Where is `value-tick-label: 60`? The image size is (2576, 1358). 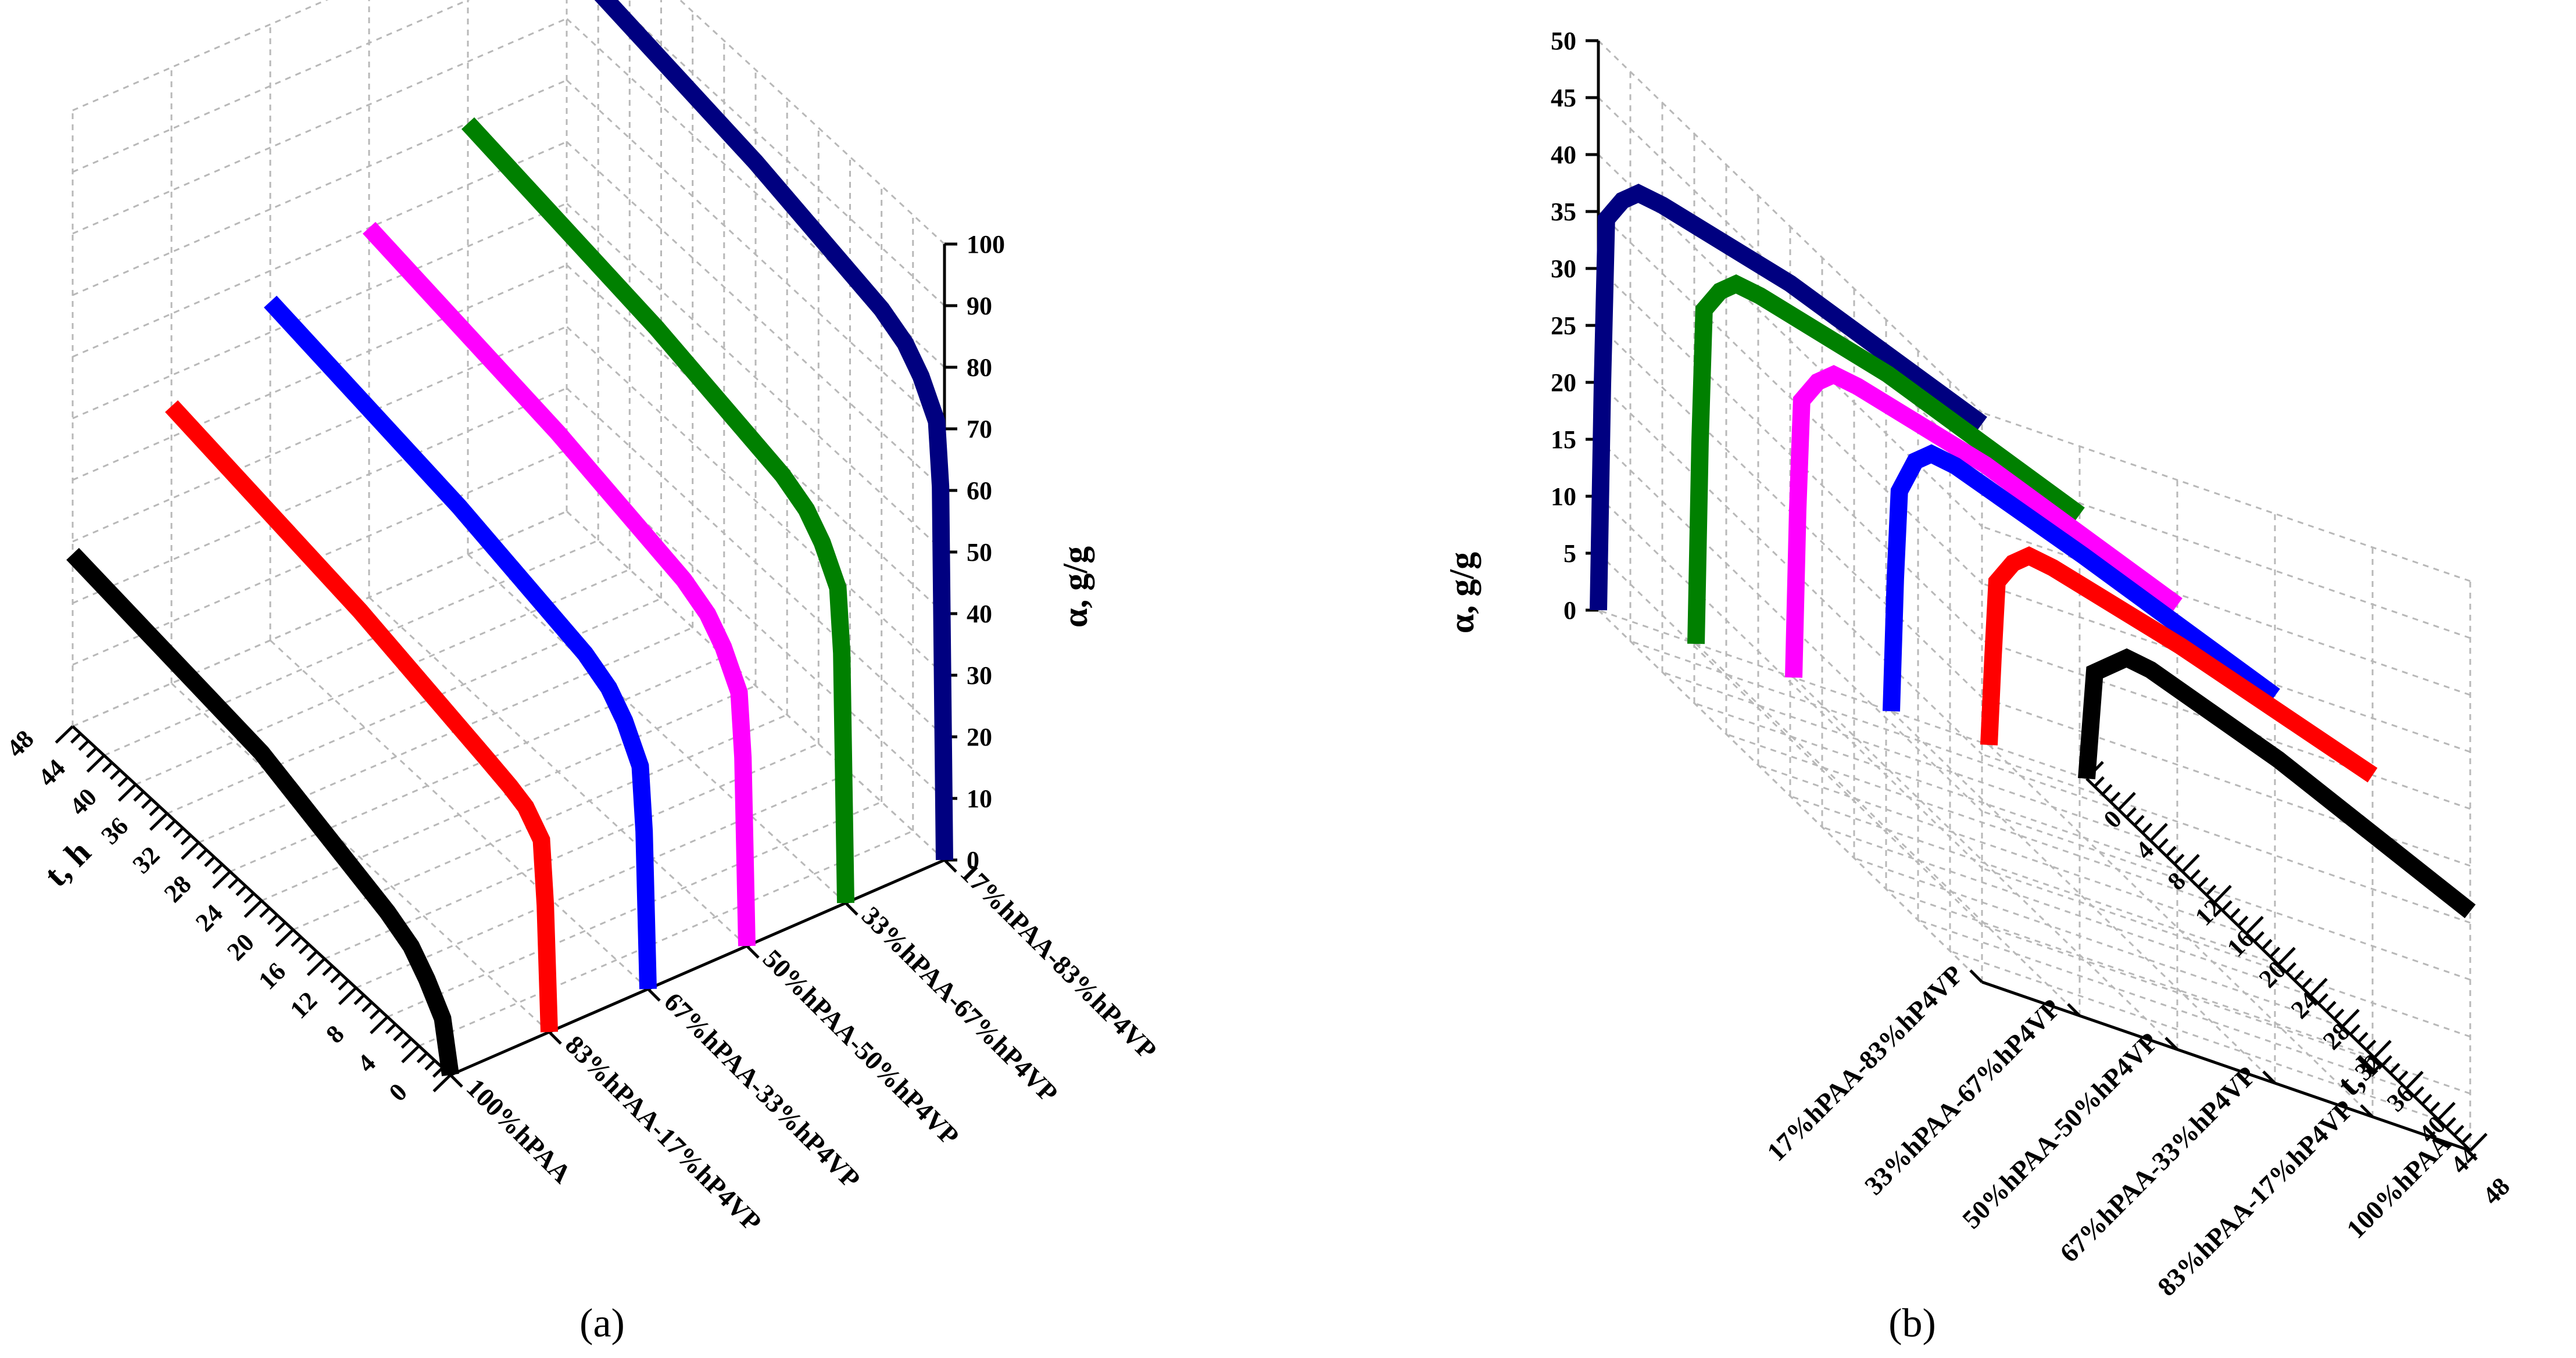
value-tick-label: 60 is located at coordinates (980, 491).